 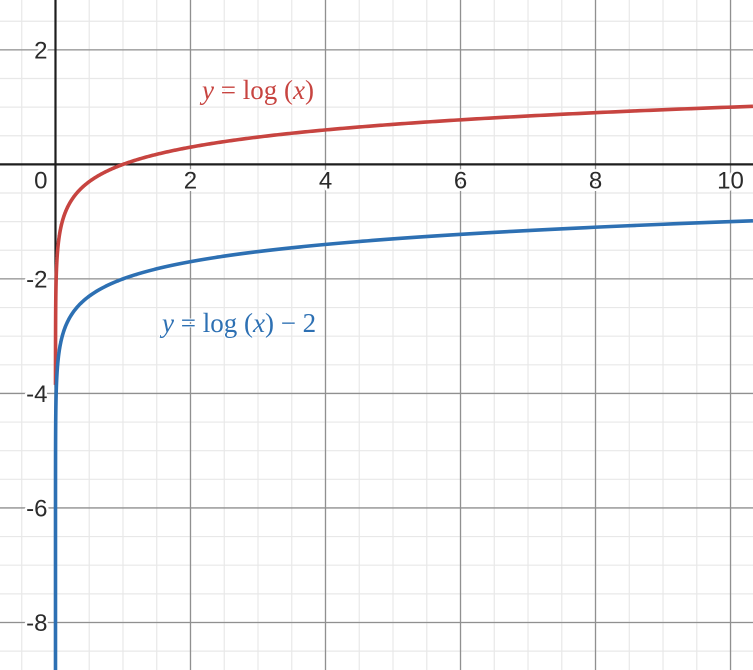 I want to click on x-tick-label-4: 4, so click(x=325, y=180).